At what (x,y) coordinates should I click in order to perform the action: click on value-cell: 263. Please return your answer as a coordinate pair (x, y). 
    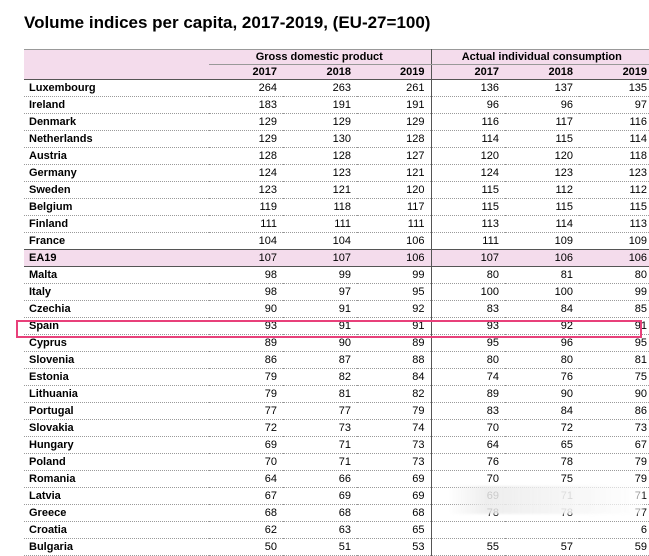
    Looking at the image, I should click on (341, 87).